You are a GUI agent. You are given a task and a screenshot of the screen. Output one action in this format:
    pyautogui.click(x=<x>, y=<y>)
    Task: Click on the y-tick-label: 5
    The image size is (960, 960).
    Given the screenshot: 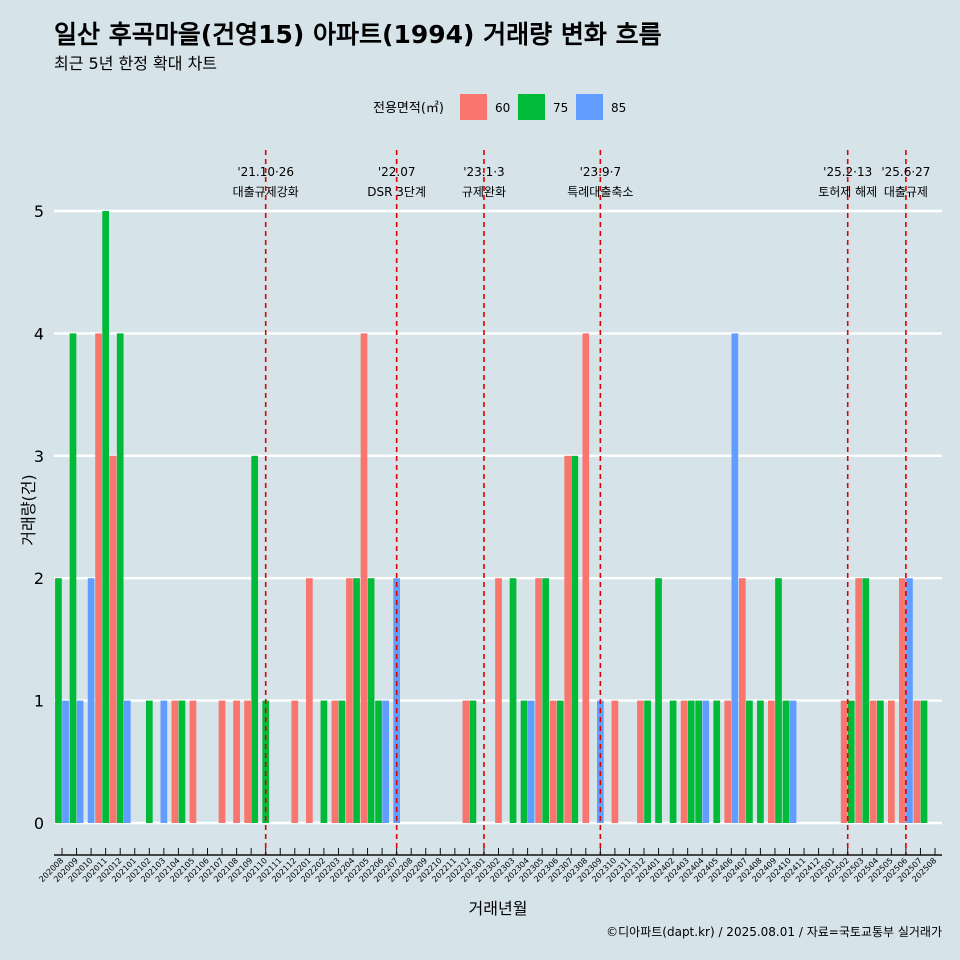 What is the action you would take?
    pyautogui.click(x=39, y=211)
    